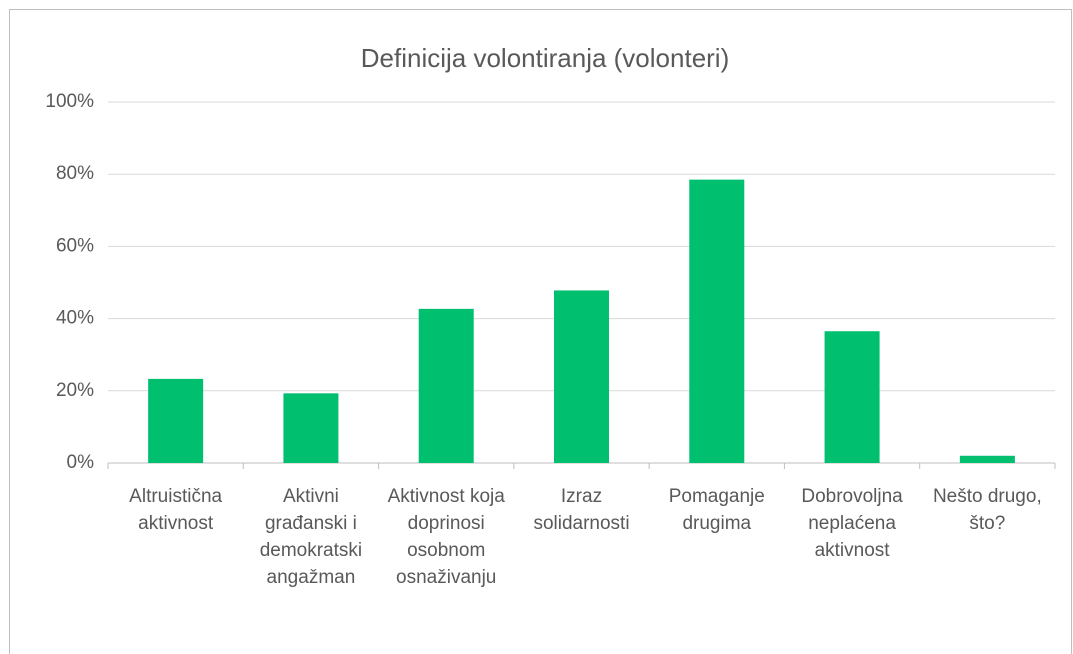 This screenshot has height=654, width=1073. Describe the element at coordinates (75, 318) in the screenshot. I see `y-tick-label: 40%` at that location.